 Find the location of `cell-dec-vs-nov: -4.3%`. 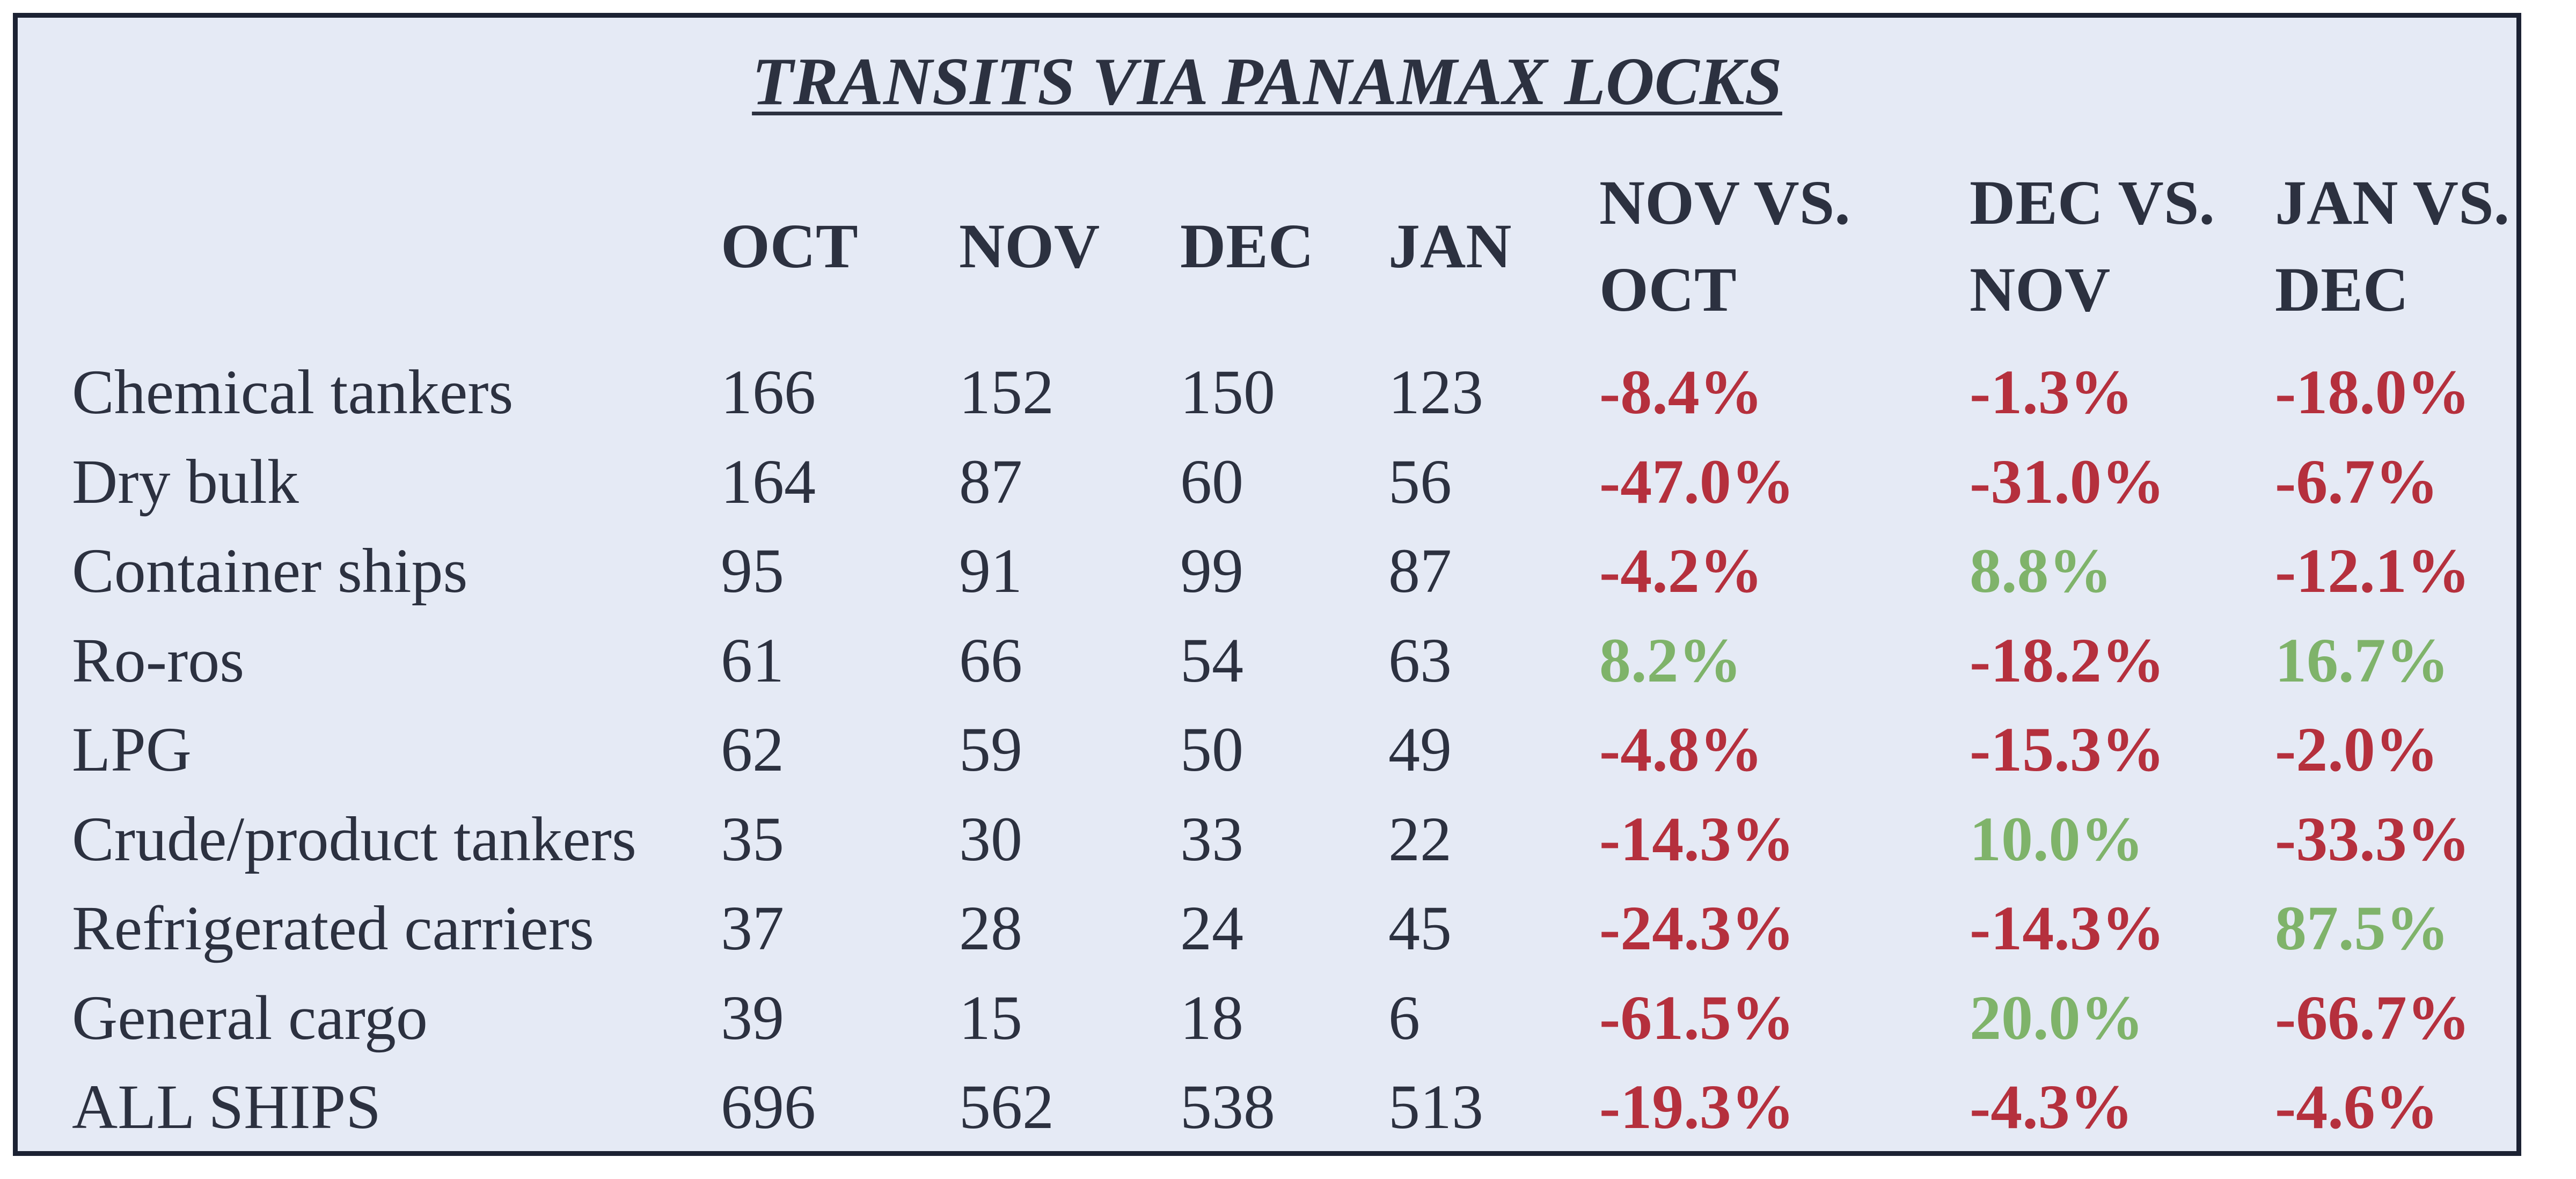

cell-dec-vs-nov: -4.3% is located at coordinates (2051, 1107).